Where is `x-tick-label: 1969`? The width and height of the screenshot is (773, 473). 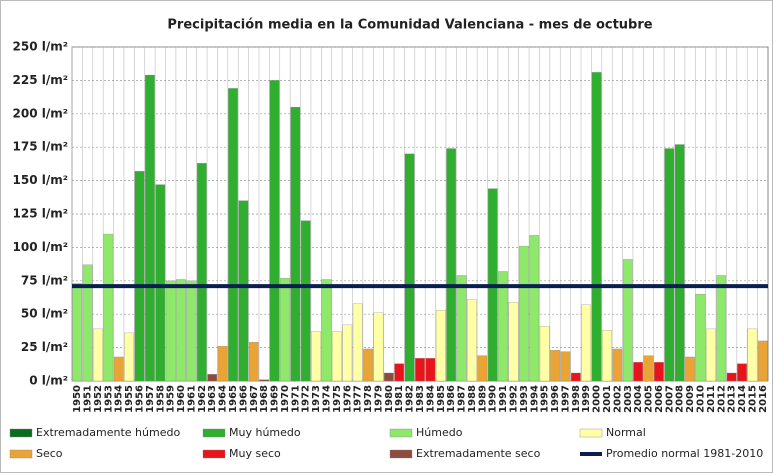 x-tick-label: 1969 is located at coordinates (275, 399).